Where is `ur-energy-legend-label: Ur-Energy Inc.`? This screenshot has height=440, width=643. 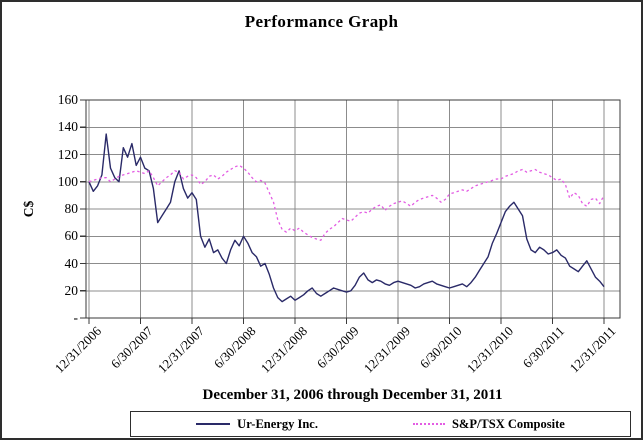 ur-energy-legend-label: Ur-Energy Inc. is located at coordinates (277, 423).